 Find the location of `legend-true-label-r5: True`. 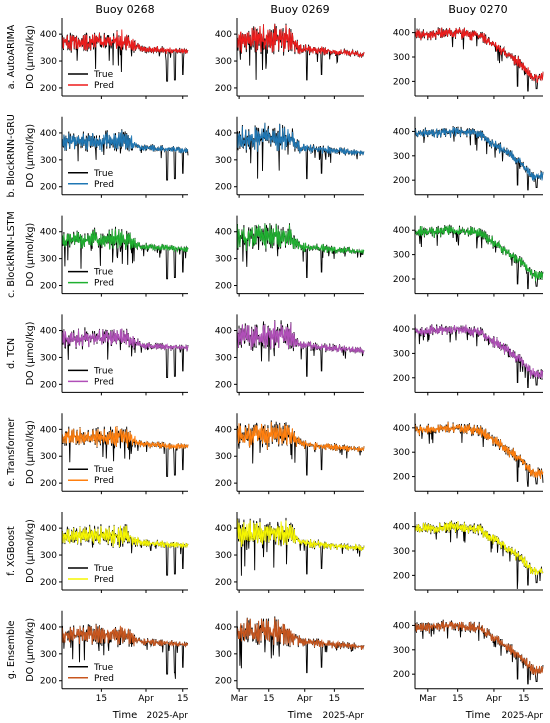

legend-true-label-r5: True is located at coordinates (103, 569).